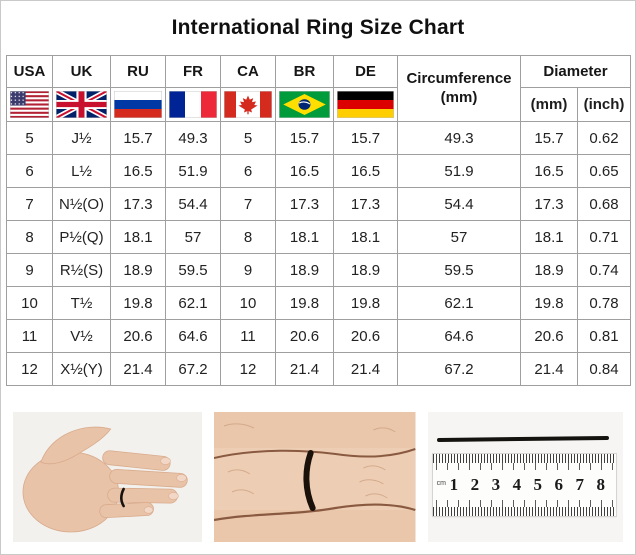  What do you see at coordinates (81, 369) in the screenshot?
I see `table-cell: X½(Y)` at bounding box center [81, 369].